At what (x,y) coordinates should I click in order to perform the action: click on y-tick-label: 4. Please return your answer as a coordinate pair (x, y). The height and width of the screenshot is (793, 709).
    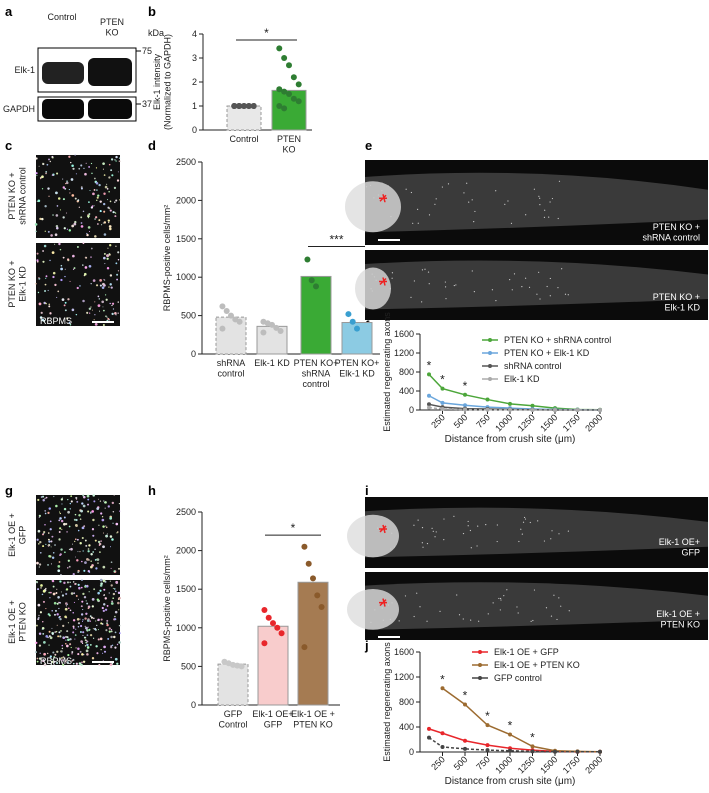
    Looking at the image, I should click on (194, 34).